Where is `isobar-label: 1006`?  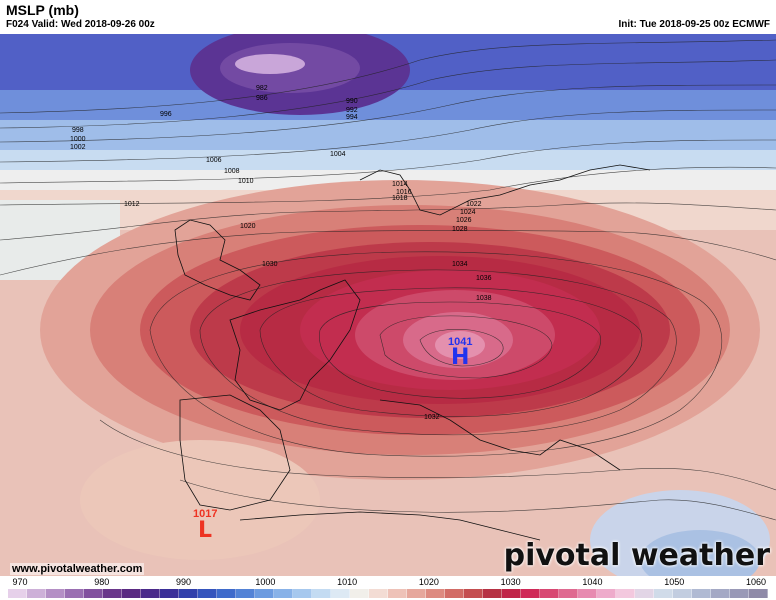 isobar-label: 1006 is located at coordinates (214, 160).